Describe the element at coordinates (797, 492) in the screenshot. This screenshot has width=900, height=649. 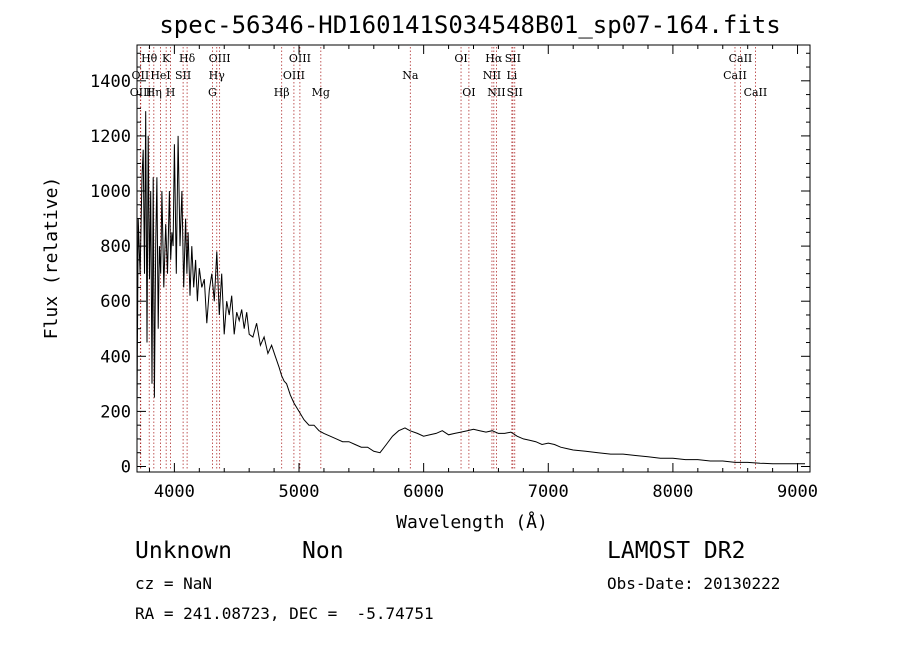
I see `x-tick-label: 9000` at that location.